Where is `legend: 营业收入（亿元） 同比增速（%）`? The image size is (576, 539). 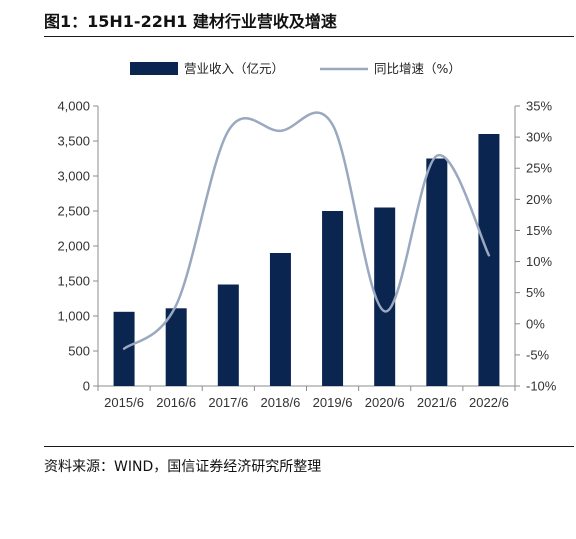
legend: 营业收入（亿元） 同比增速（%） is located at coordinates (295, 68).